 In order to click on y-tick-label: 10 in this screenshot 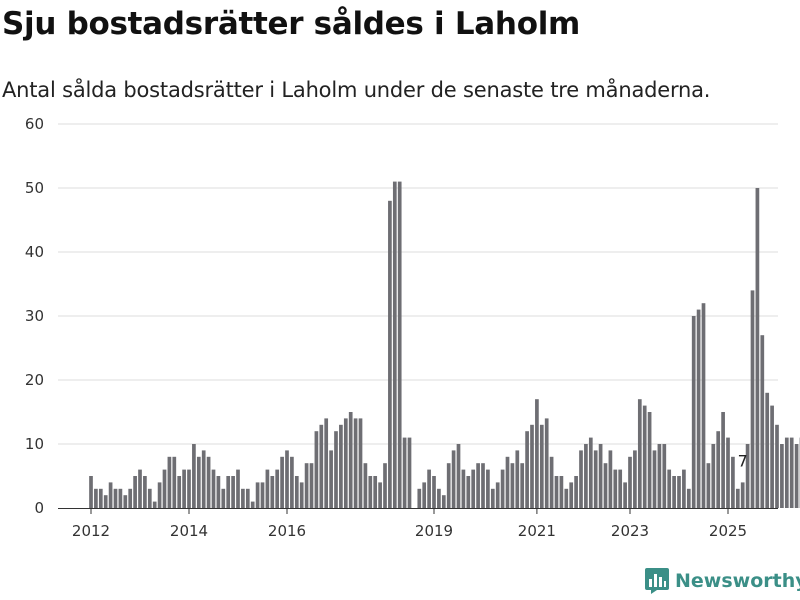, I will do `click(34, 444)`.